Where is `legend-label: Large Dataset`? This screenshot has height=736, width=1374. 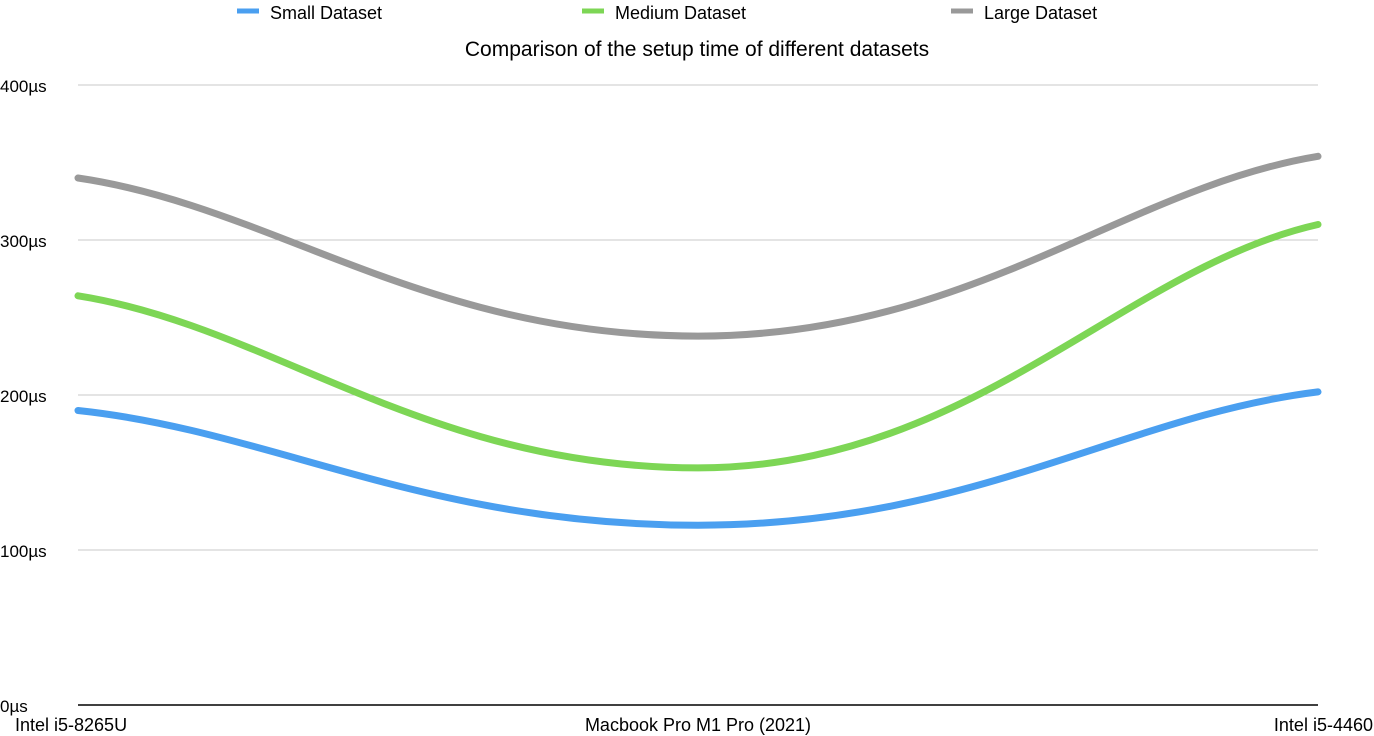 legend-label: Large Dataset is located at coordinates (1040, 13).